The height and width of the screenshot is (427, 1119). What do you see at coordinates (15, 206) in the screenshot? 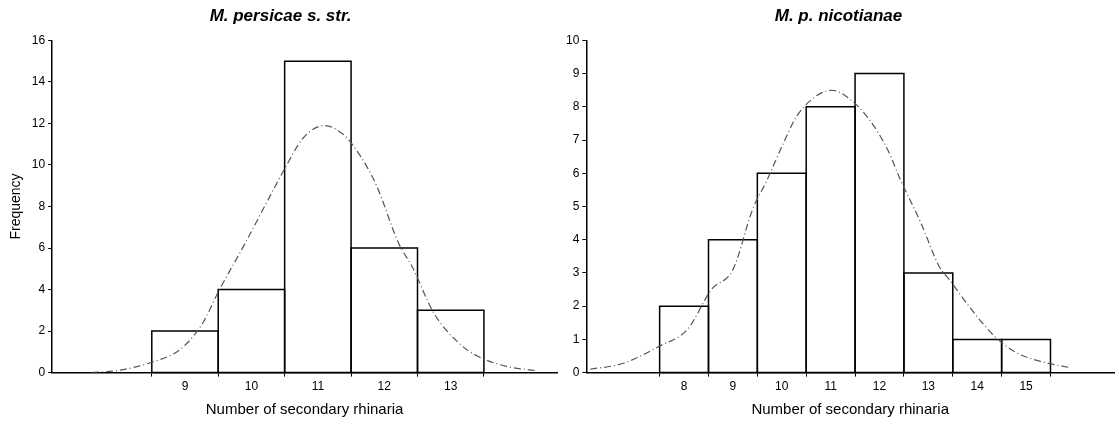
I see `y-axis-title: Frequency` at bounding box center [15, 206].